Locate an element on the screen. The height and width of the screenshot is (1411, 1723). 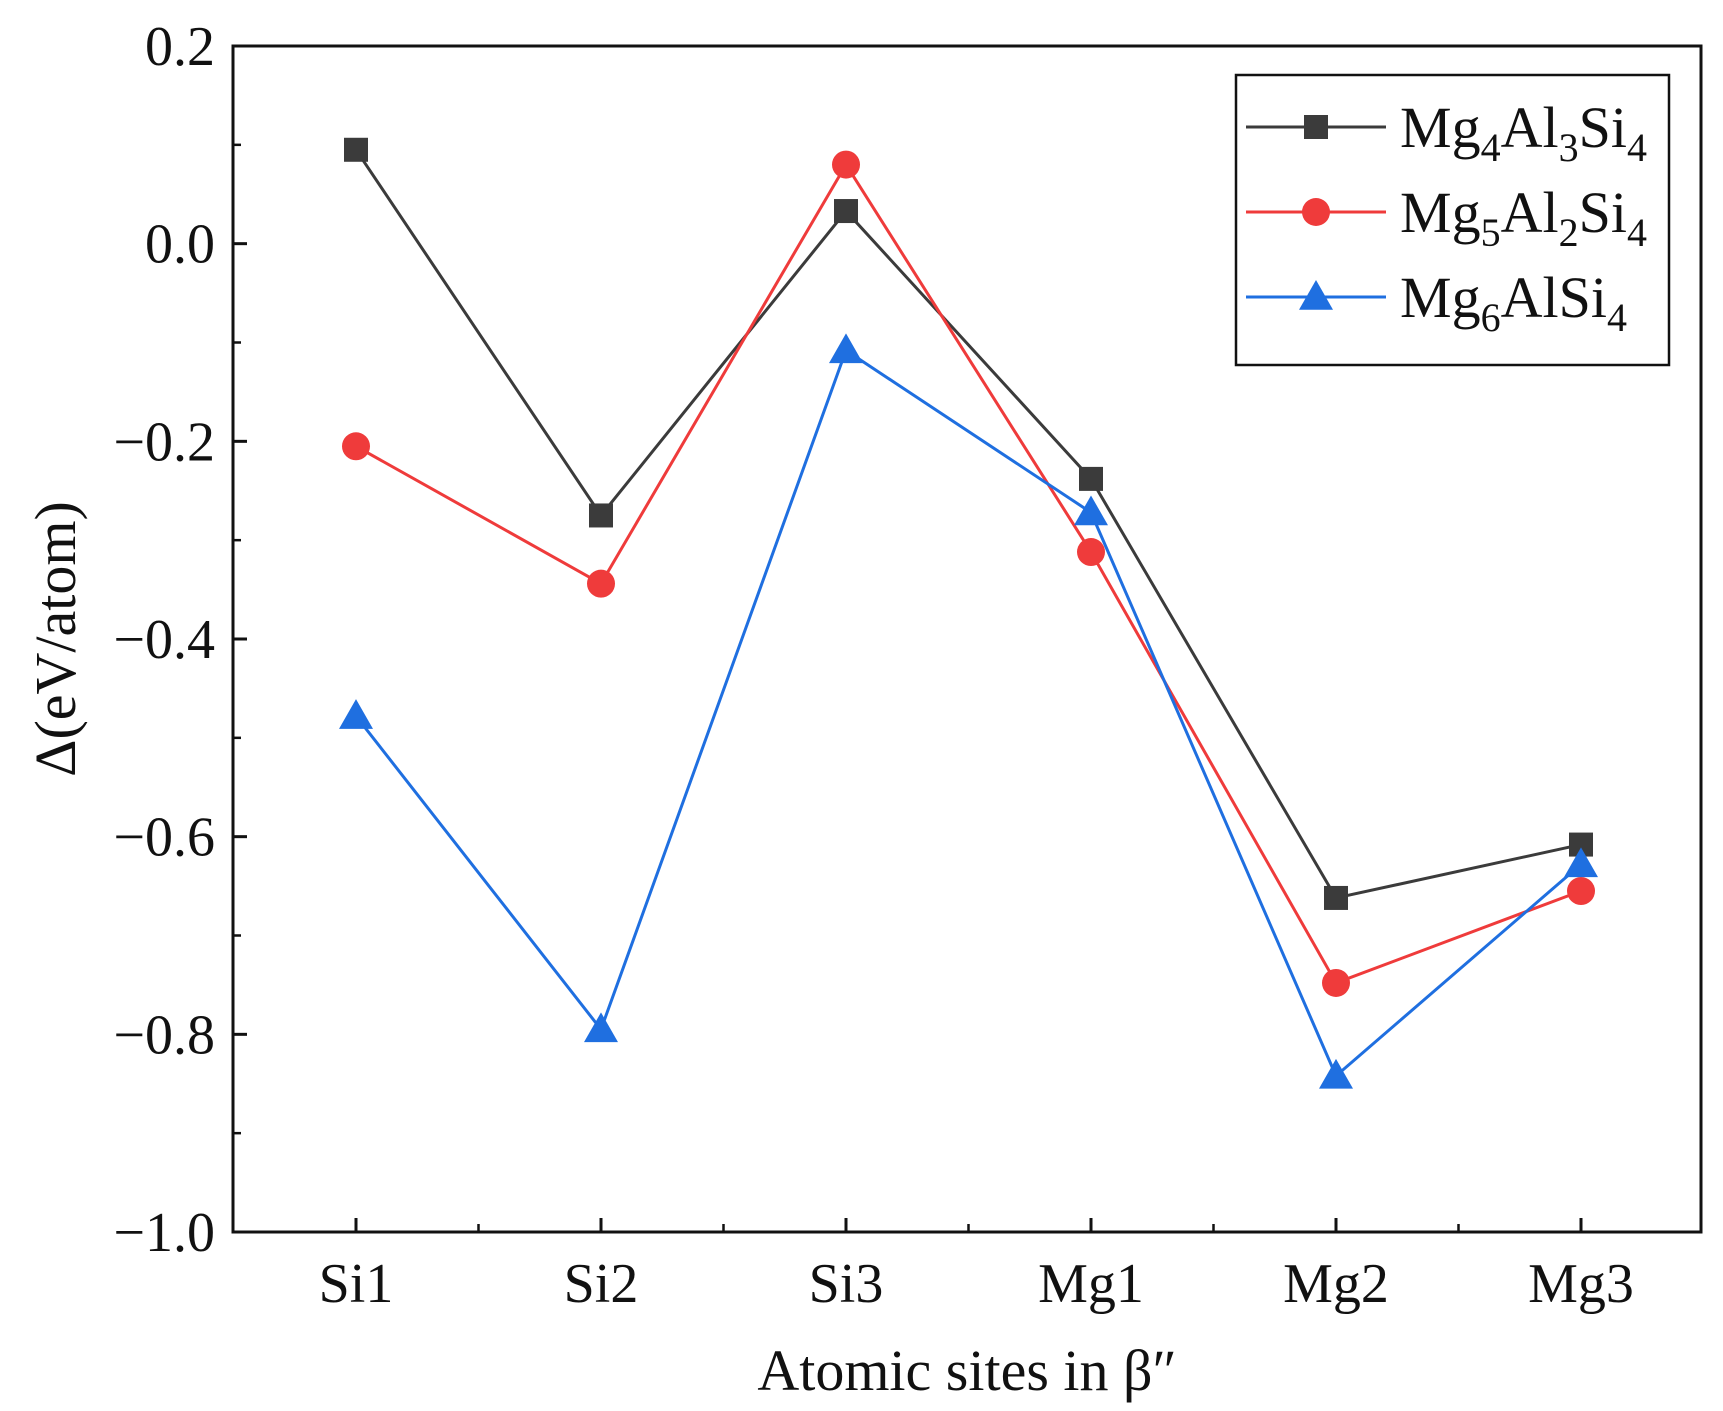
x-axis-title: Atomic sites in β″ is located at coordinates (966, 1370).